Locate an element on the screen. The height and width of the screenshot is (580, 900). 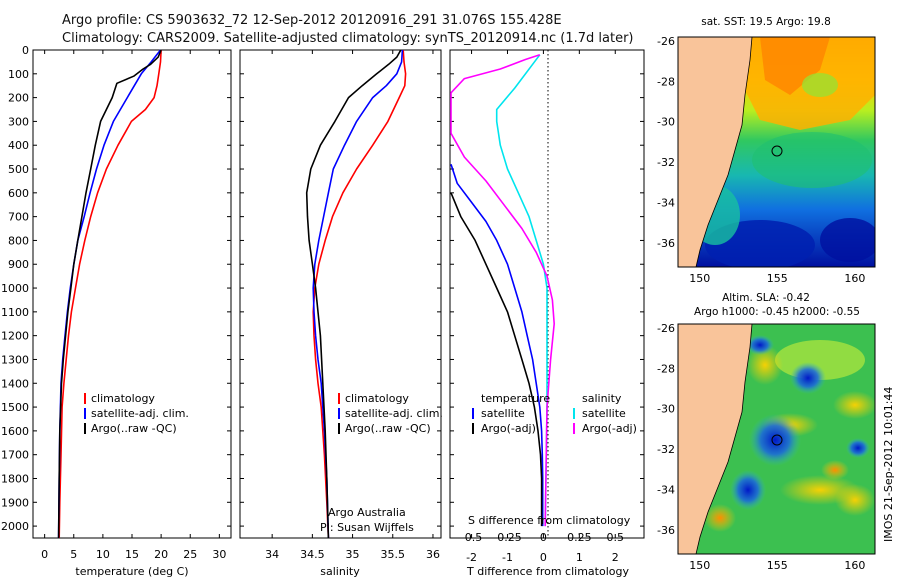
y-tick-label: 300 is located at coordinates (18, 121).